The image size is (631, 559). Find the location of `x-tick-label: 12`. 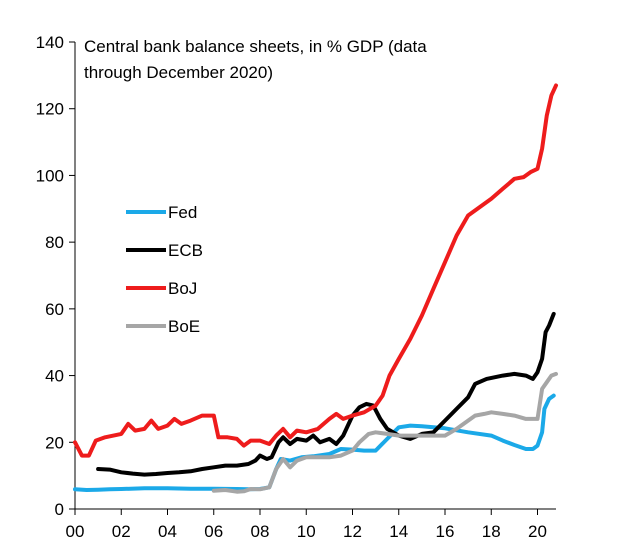

x-tick-label: 12 is located at coordinates (352, 531).